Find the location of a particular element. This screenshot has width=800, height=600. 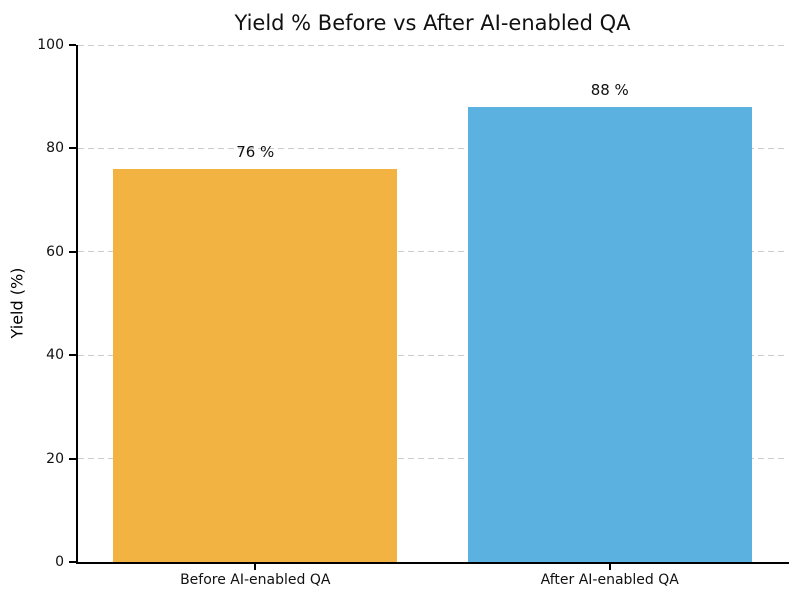

bar-value-label: 76 % is located at coordinates (255, 152).